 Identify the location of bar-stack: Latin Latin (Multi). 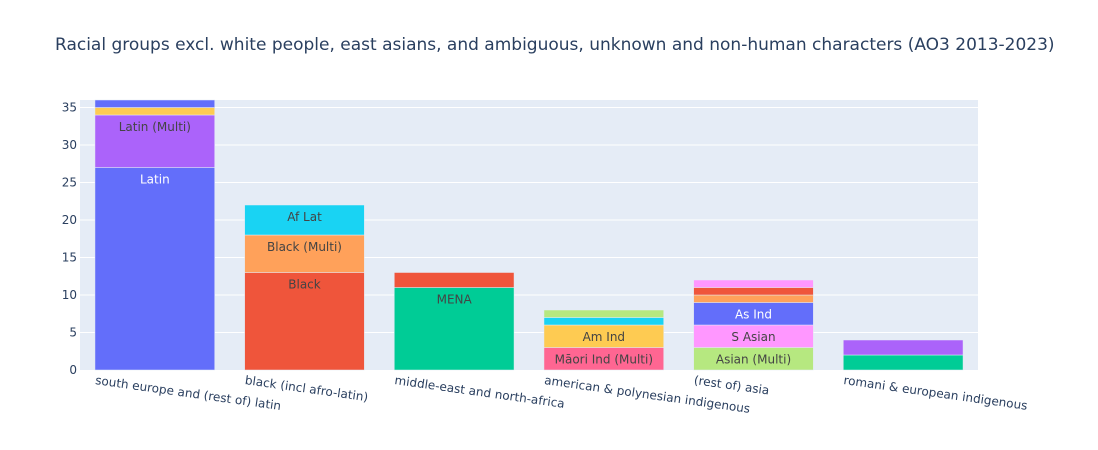
(154, 235).